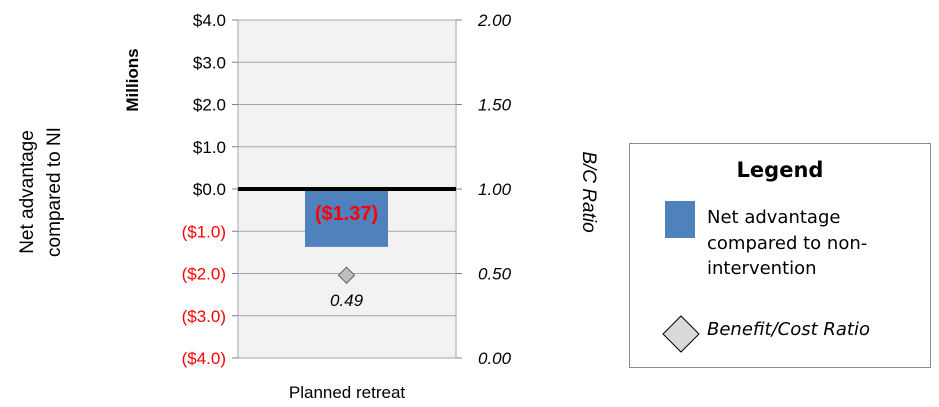  Describe the element at coordinates (495, 105) in the screenshot. I see `y2-tick-label: 1.50` at that location.